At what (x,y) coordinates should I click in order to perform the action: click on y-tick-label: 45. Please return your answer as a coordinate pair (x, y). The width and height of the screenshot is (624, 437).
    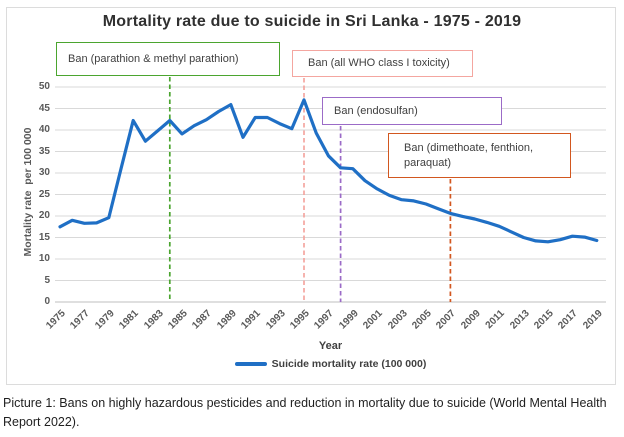
    Looking at the image, I should click on (44, 108).